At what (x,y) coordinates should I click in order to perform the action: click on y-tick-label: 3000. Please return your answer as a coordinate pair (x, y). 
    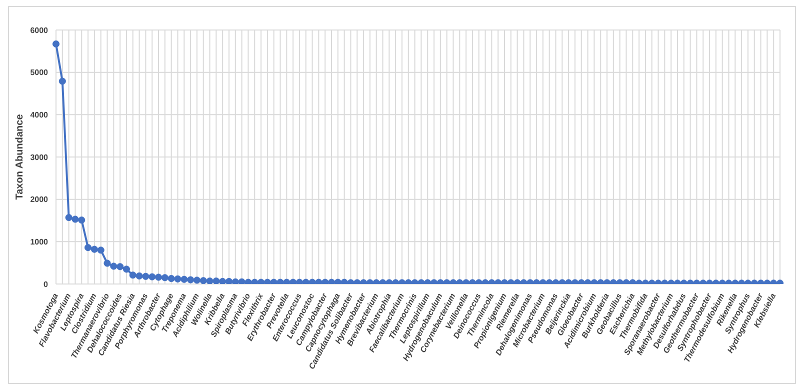
    Looking at the image, I should click on (39, 157).